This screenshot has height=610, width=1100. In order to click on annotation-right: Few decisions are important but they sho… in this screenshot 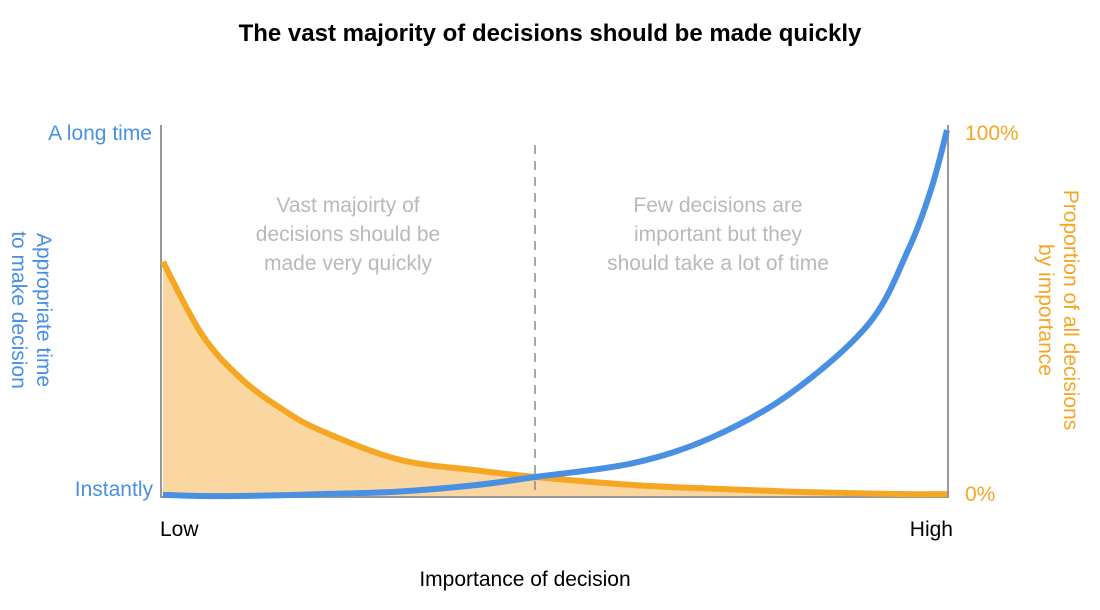, I will do `click(718, 234)`.